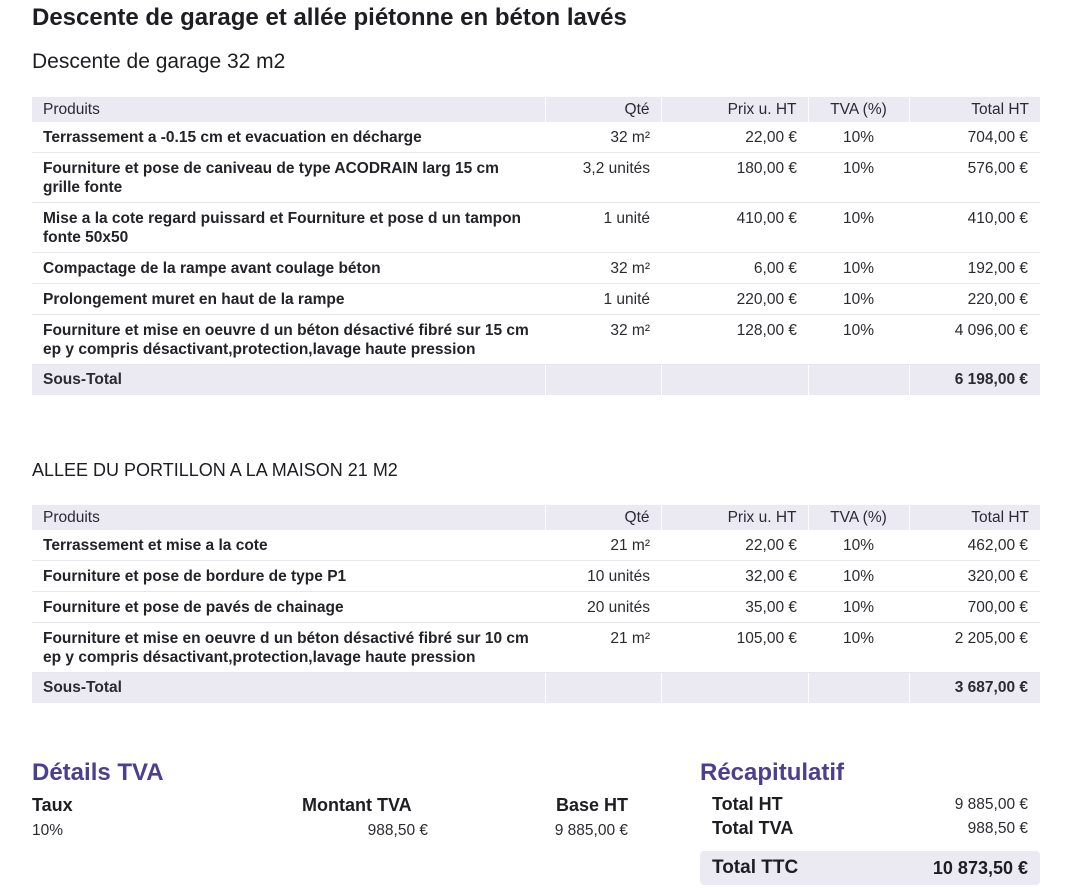  I want to click on row-total: 320,00 €, so click(974, 576).